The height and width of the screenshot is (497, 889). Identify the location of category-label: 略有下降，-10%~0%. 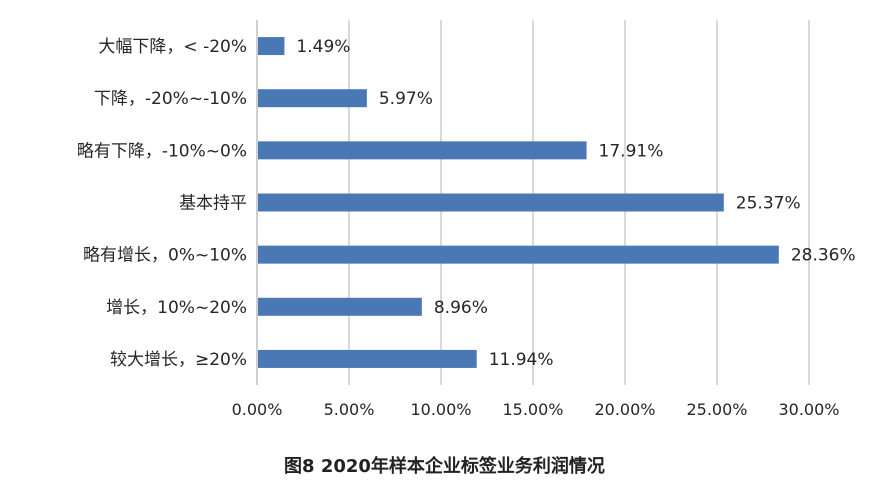
(162, 151).